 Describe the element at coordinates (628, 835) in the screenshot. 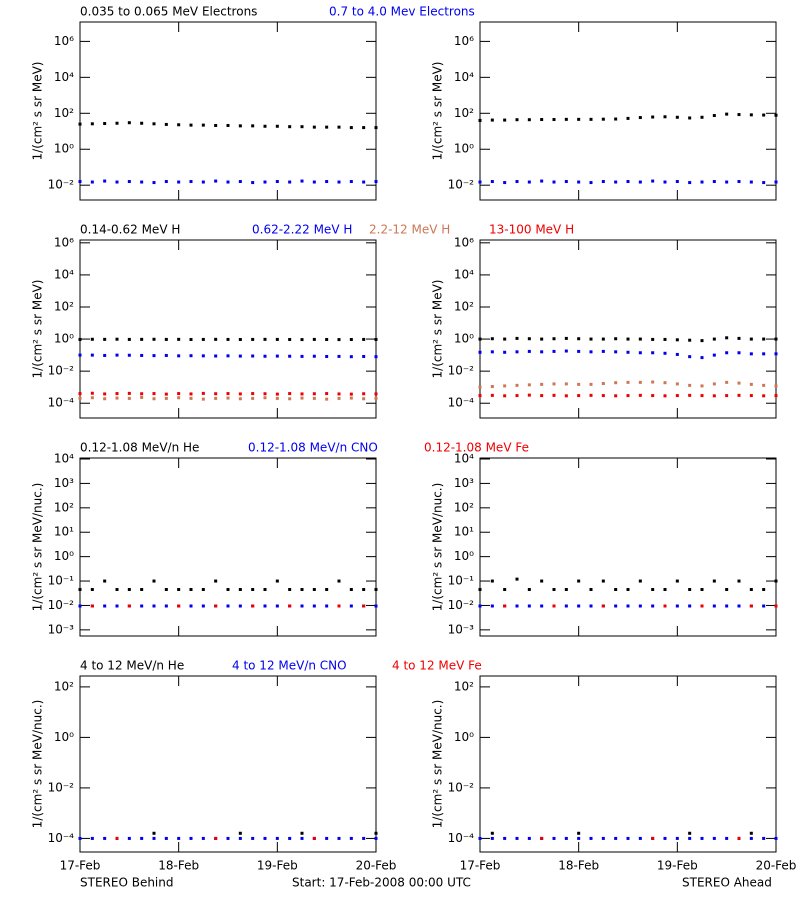

I see `panel-points` at that location.